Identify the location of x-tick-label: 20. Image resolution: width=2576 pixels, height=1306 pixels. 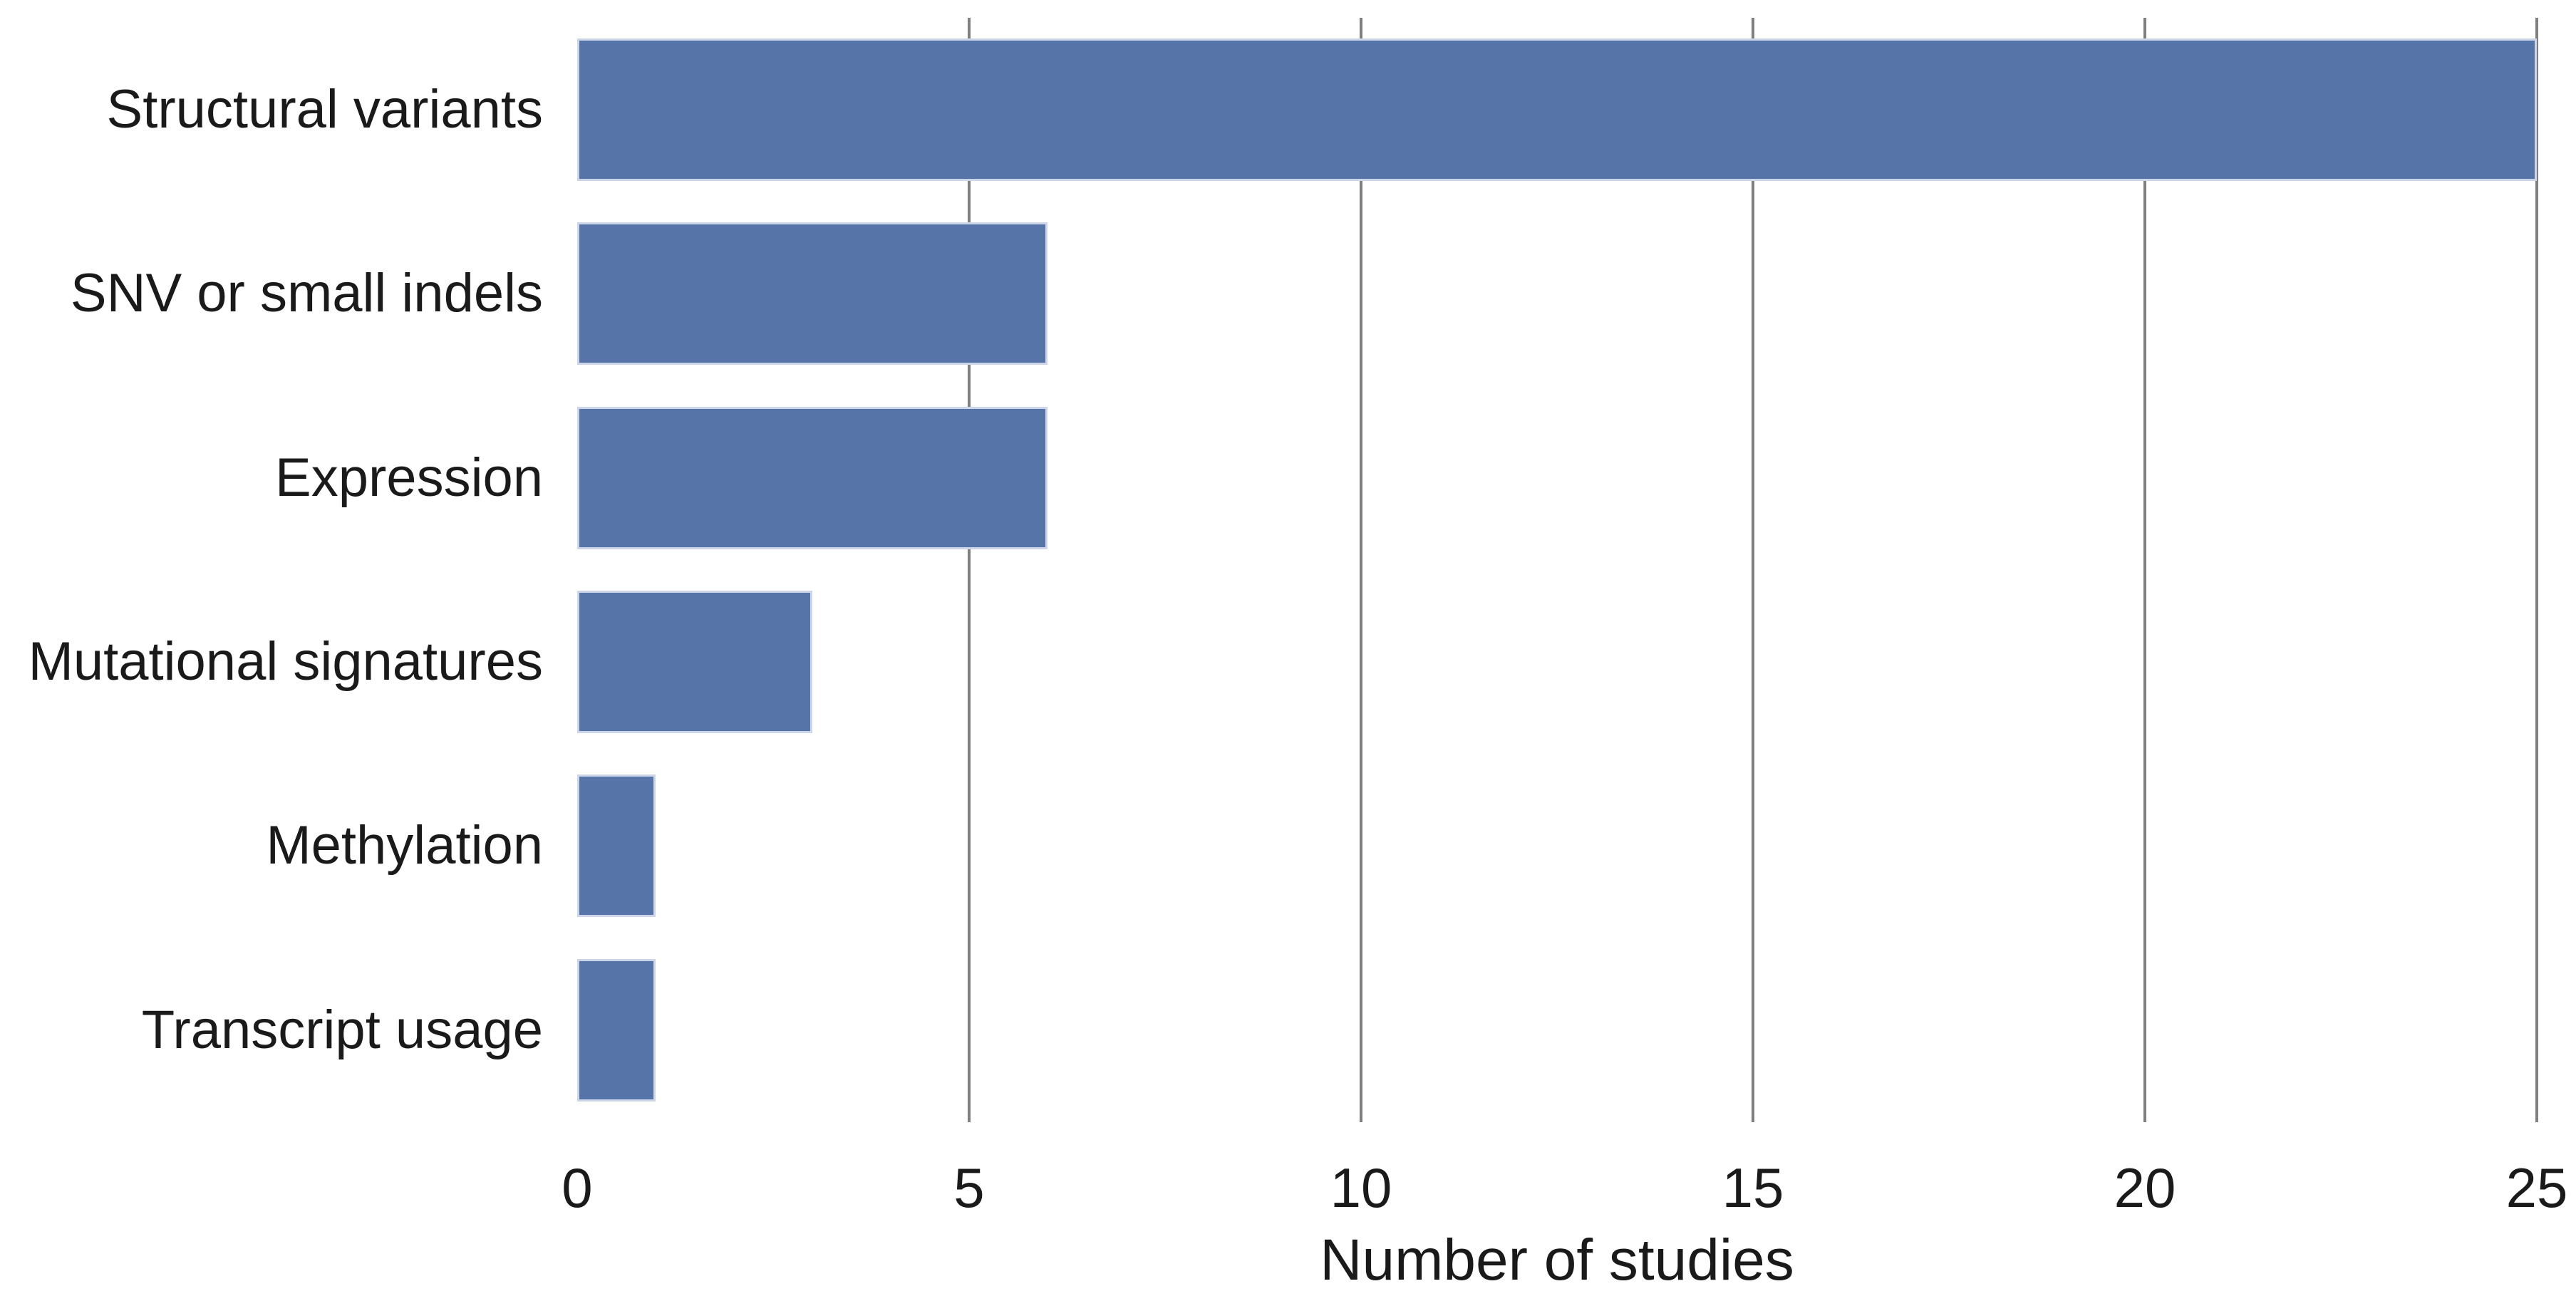
(2145, 1187).